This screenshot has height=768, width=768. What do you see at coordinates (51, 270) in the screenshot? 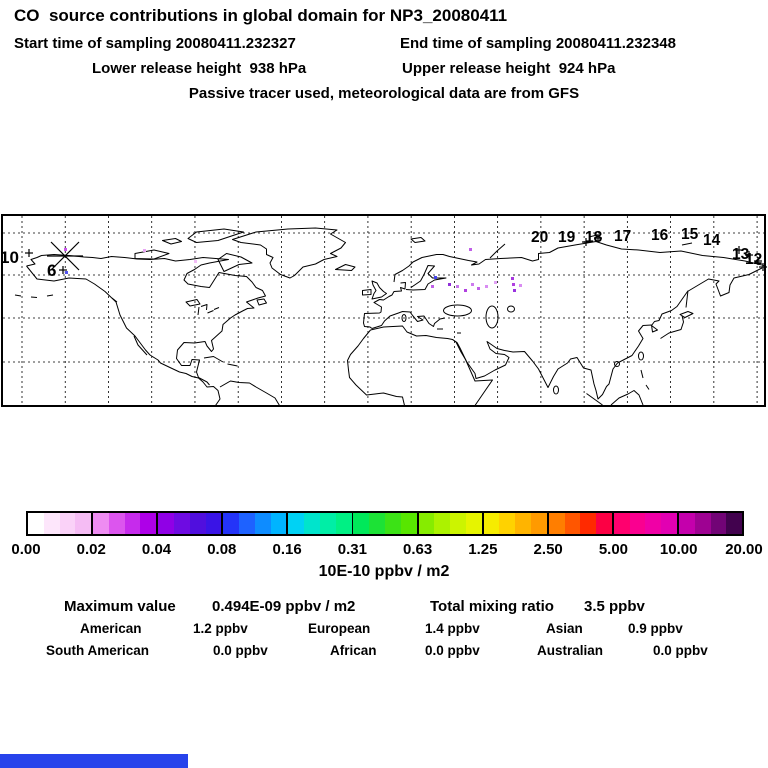
I see `trajectory-hour-label: 6` at bounding box center [51, 270].